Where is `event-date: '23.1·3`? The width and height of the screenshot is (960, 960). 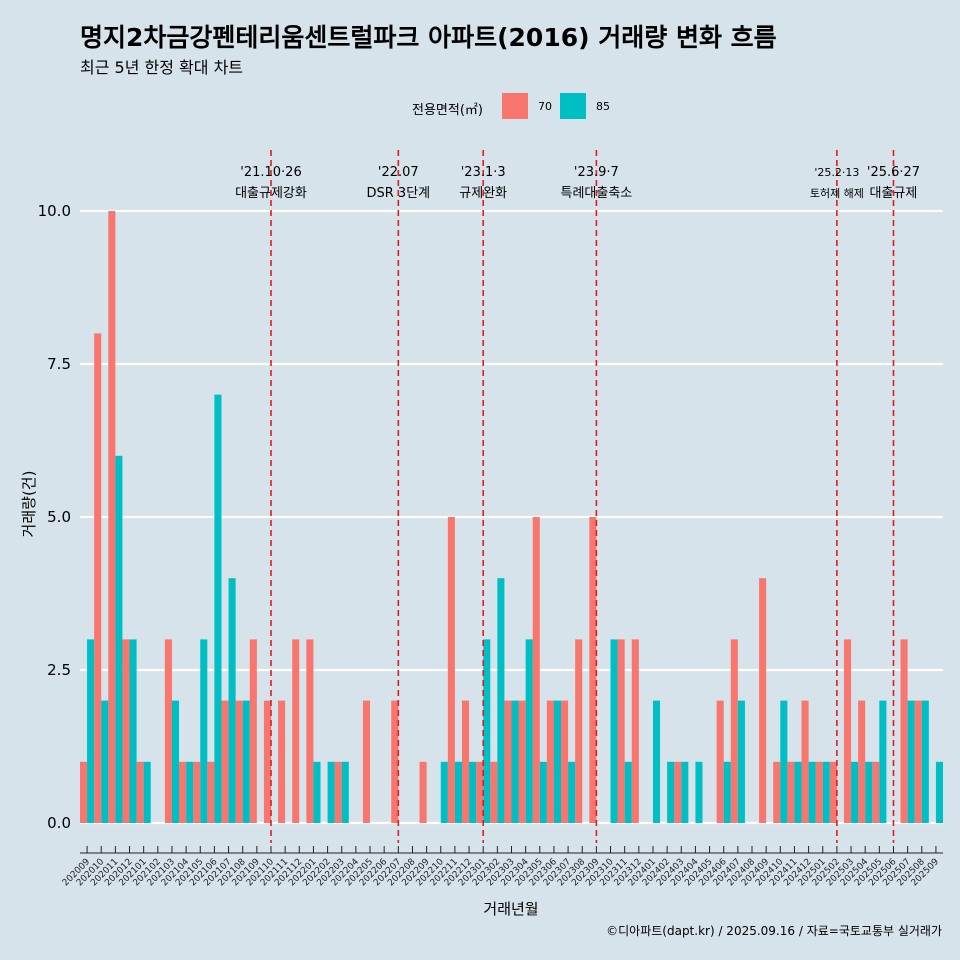 event-date: '23.1·3 is located at coordinates (483, 172).